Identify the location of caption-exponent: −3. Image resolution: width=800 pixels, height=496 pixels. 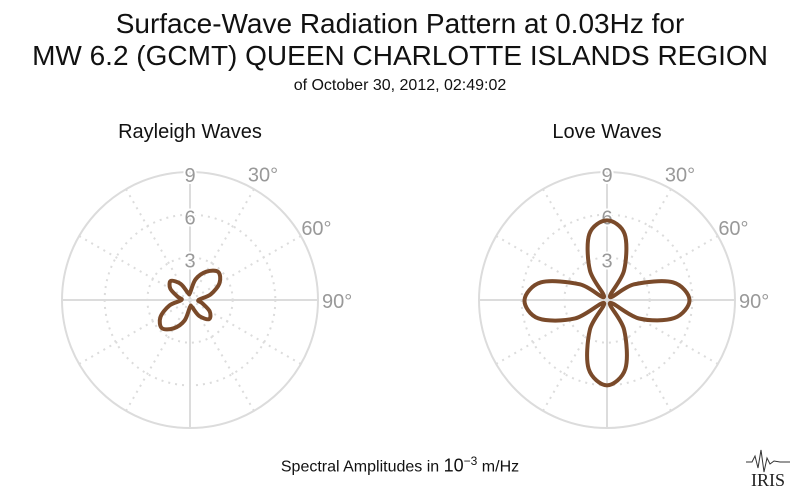
(470, 461).